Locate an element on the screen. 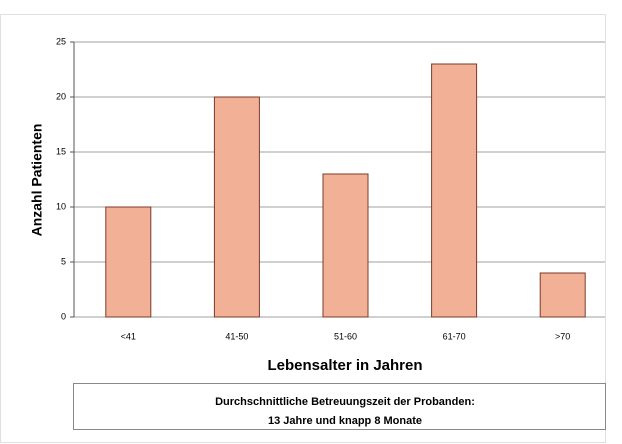 The width and height of the screenshot is (622, 444). annotation-box is located at coordinates (339, 406).